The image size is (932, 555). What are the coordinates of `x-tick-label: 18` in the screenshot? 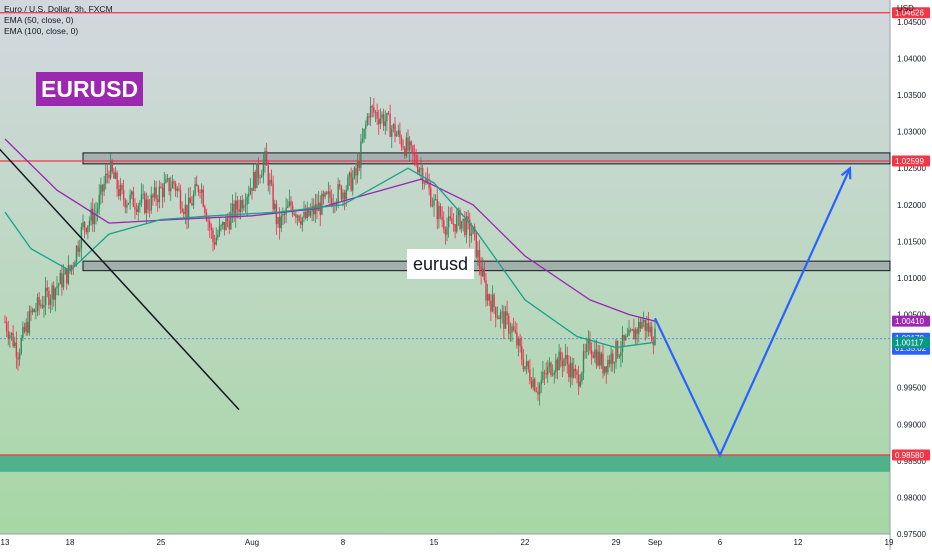 It's located at (70, 542).